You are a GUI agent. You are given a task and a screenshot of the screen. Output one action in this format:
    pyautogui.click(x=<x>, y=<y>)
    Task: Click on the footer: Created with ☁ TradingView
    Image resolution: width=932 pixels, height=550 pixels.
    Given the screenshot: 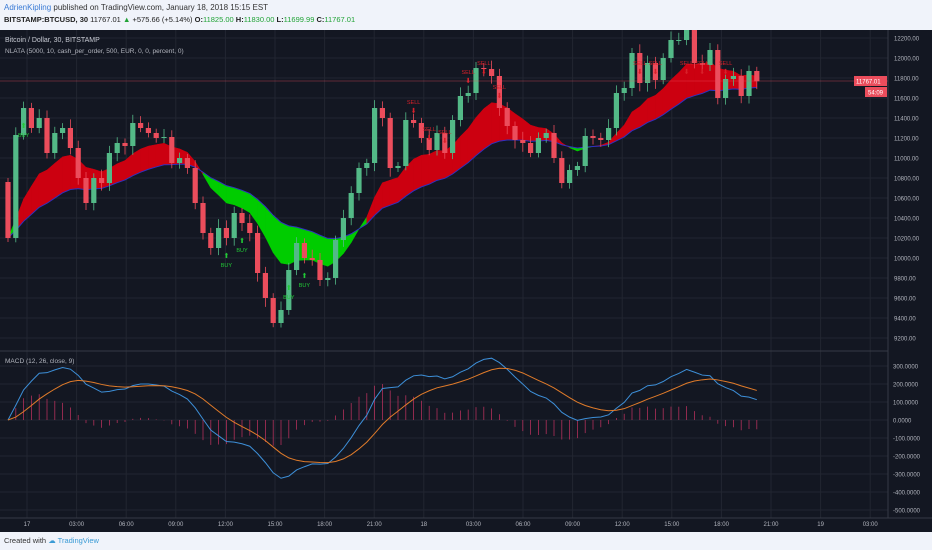 What is the action you would take?
    pyautogui.click(x=51, y=540)
    